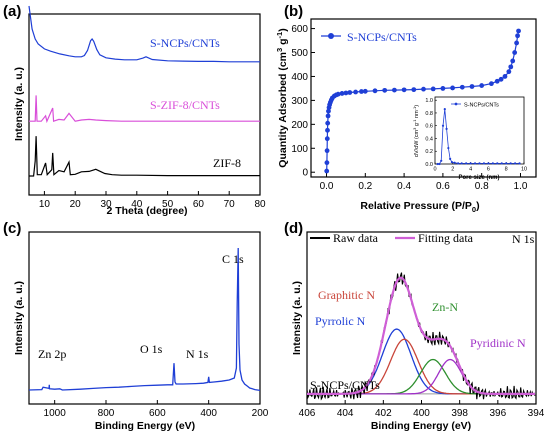 The image size is (550, 435). Describe the element at coordinates (382, 37) in the screenshot. I see `plot-b-legend-label: S-NCPs/CNTs` at that location.